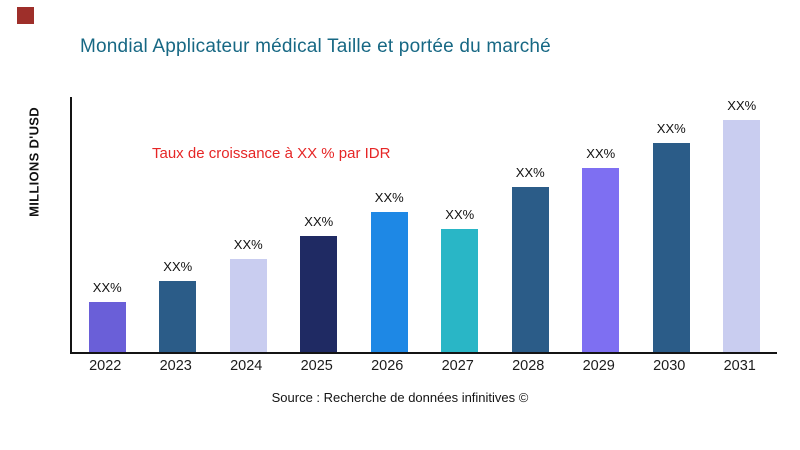  I want to click on bar-value-label-2027: XX%, so click(460, 214).